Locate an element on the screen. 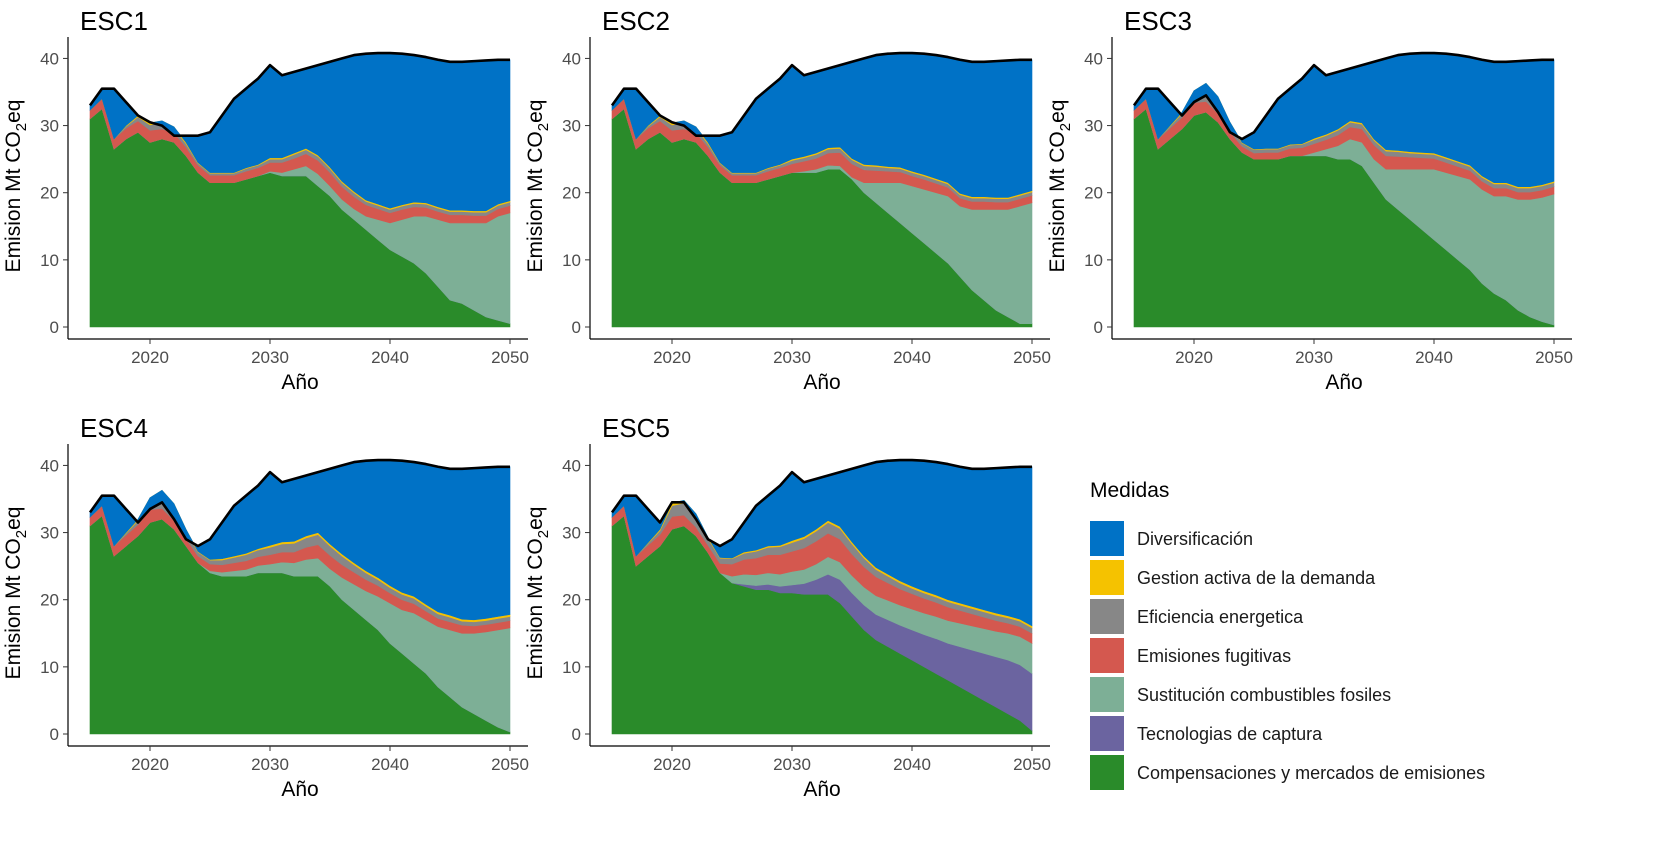  legend-label: Emisiones fugitivas is located at coordinates (1214, 656).